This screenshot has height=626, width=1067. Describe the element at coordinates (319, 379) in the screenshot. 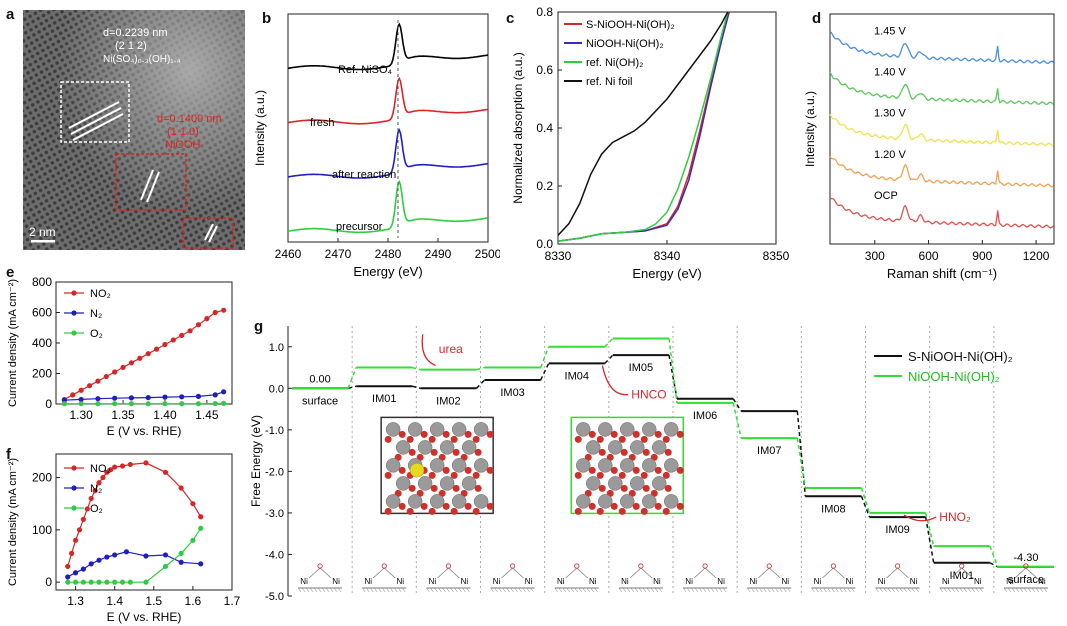

I see `value-label-start: 0.00` at that location.